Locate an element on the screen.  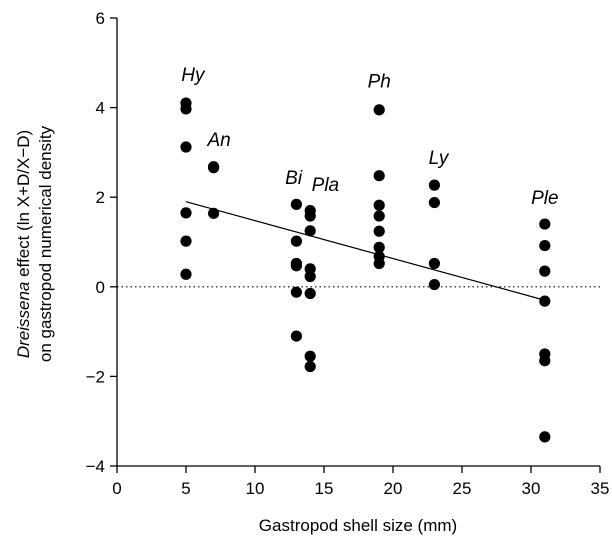
y-axis-title-rest: effect (ln X+D/X−D) is located at coordinates (23, 206).